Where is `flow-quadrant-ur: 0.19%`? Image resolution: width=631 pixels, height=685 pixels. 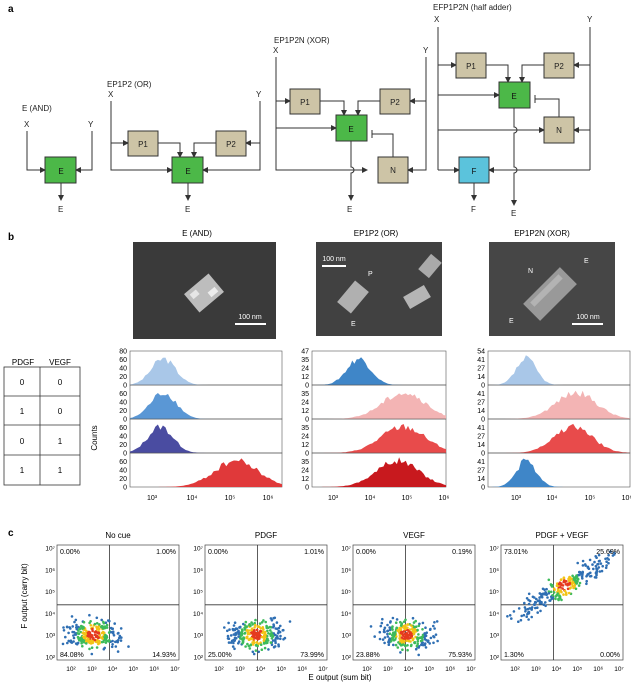 flow-quadrant-ur: 0.19% is located at coordinates (462, 552).